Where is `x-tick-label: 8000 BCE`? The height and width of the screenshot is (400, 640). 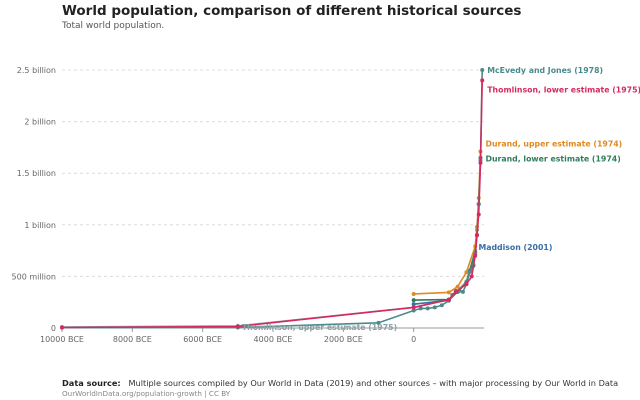 x-tick-label: 8000 BCE is located at coordinates (132, 339).